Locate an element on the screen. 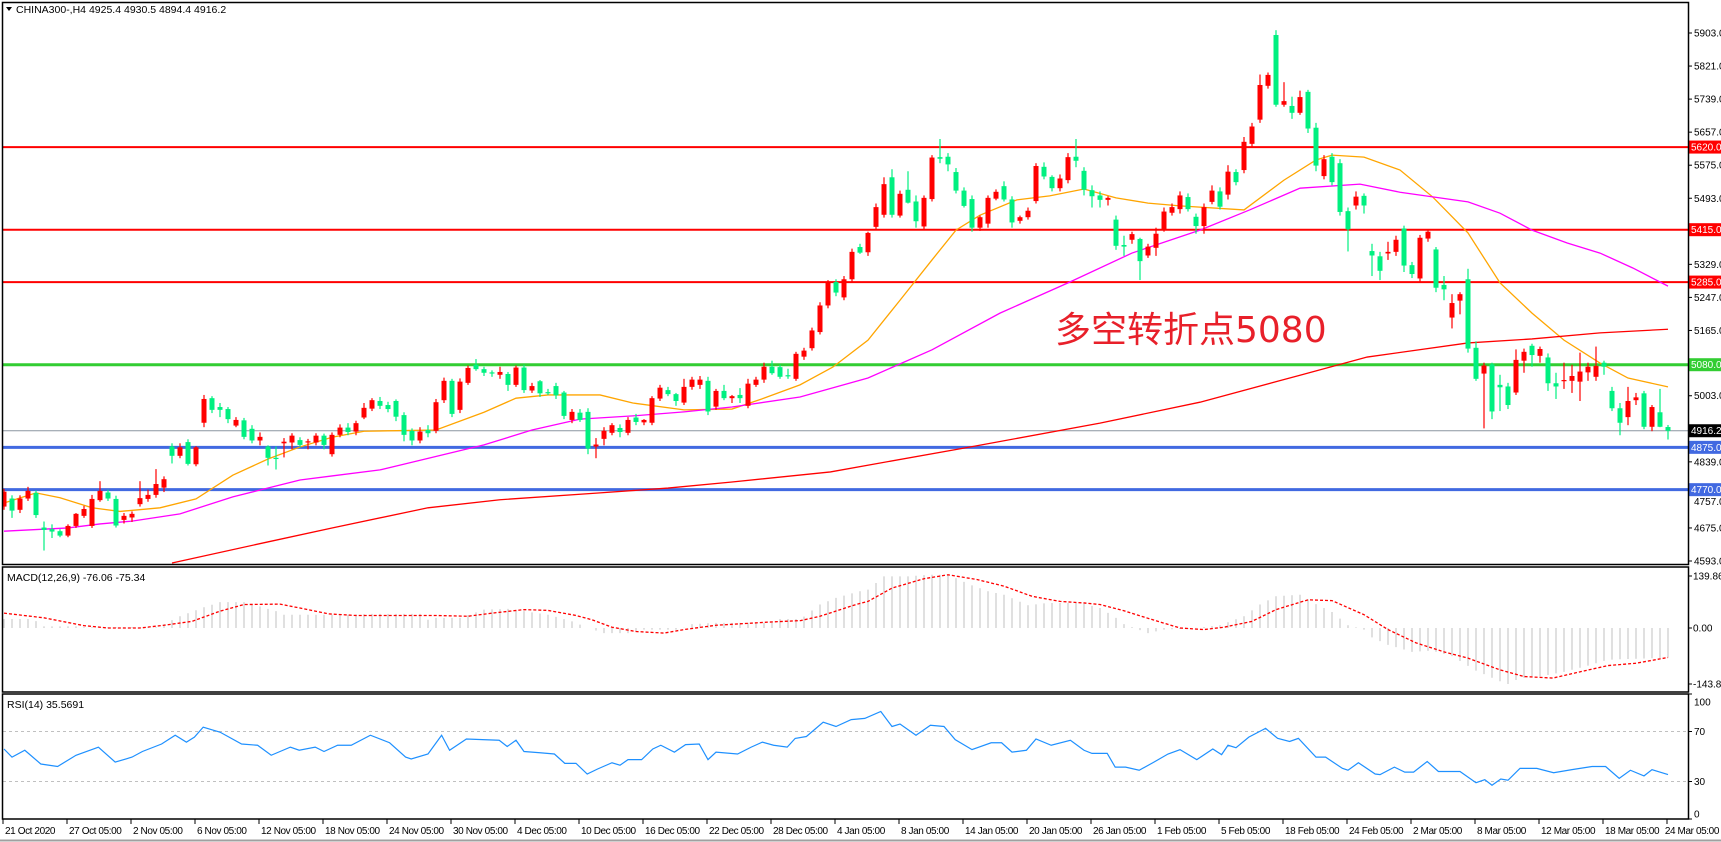 Image resolution: width=1721 pixels, height=842 pixels. level-price-badge is located at coordinates (1705, 431).